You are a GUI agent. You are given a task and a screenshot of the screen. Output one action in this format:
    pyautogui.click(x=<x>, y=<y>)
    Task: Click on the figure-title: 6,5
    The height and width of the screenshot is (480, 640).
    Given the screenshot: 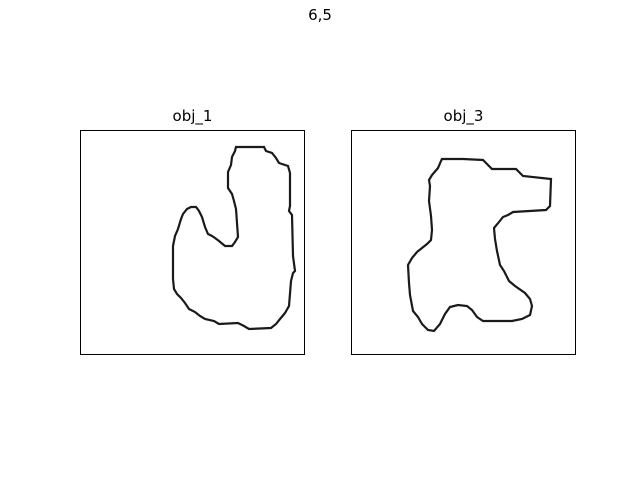 What is the action you would take?
    pyautogui.click(x=320, y=15)
    